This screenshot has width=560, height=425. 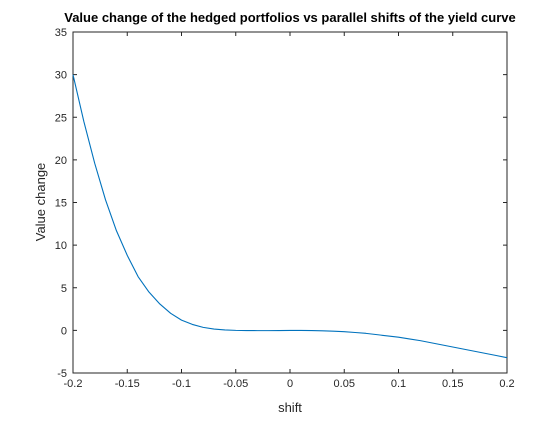 What do you see at coordinates (290, 407) in the screenshot?
I see `x-axis-label: shift` at bounding box center [290, 407].